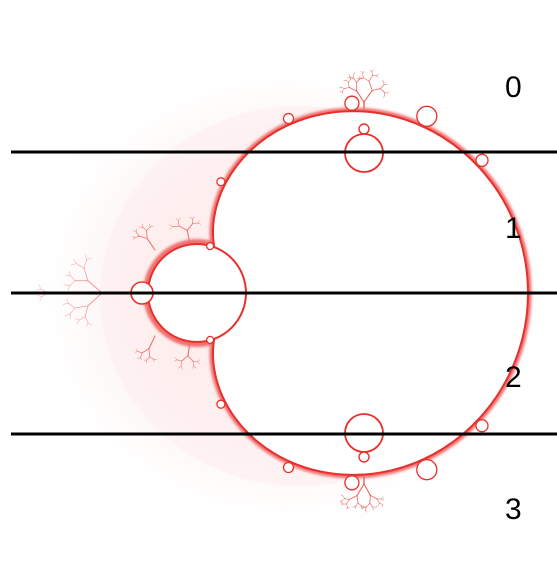  Describe the element at coordinates (513, 87) in the screenshot. I see `region-label-0: 0` at that location.